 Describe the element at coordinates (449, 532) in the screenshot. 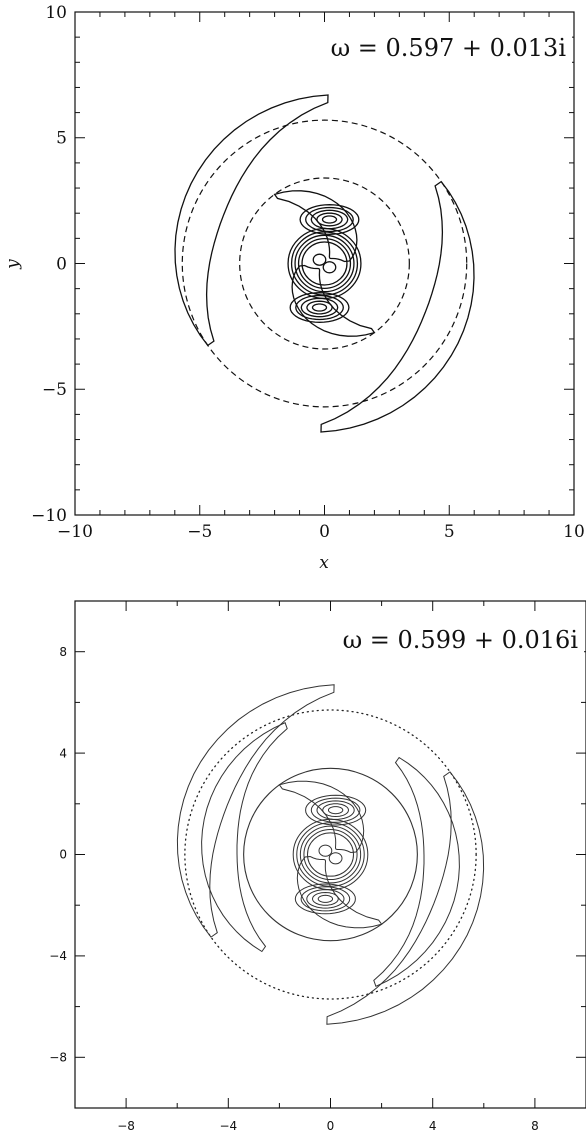

I see `x-tick-label: 5` at that location.